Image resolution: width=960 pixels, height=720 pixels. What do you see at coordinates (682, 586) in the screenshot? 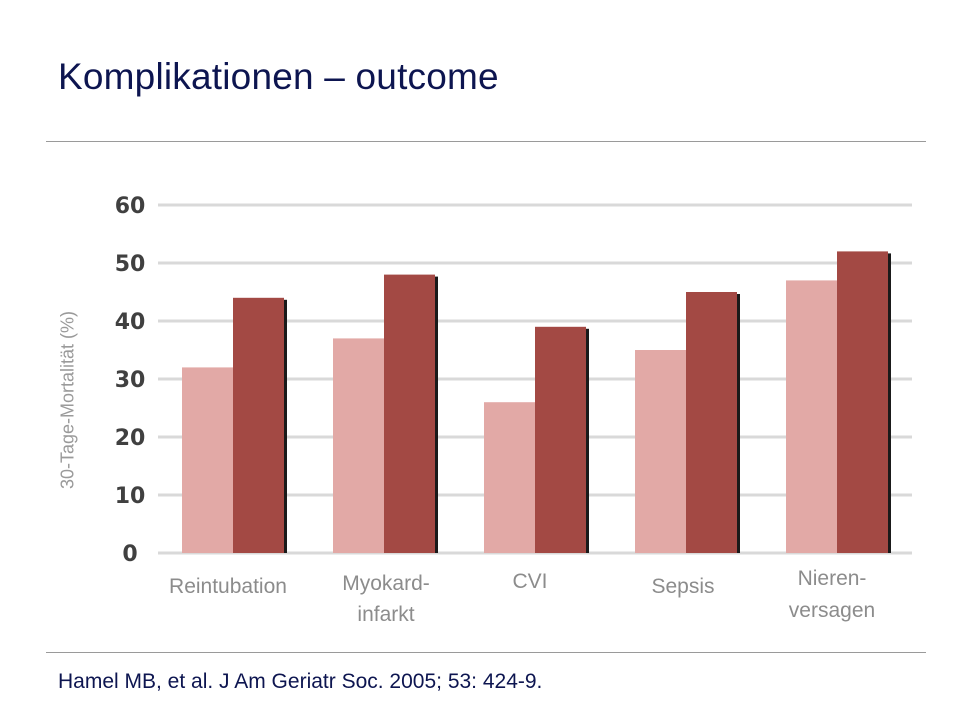
I see `x-category-label: Sepsis` at bounding box center [682, 586].